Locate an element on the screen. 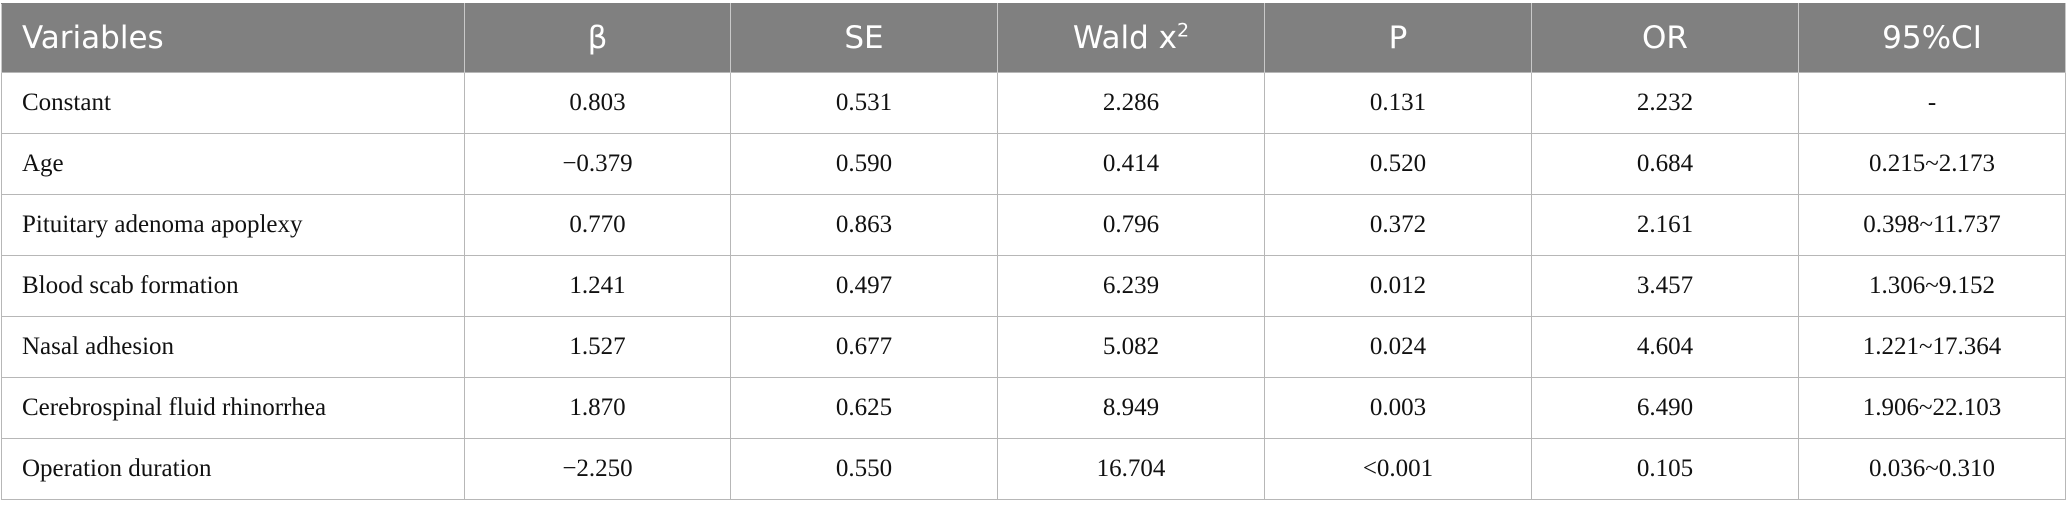  cell-ci: 0.215~2.173 is located at coordinates (1932, 164).